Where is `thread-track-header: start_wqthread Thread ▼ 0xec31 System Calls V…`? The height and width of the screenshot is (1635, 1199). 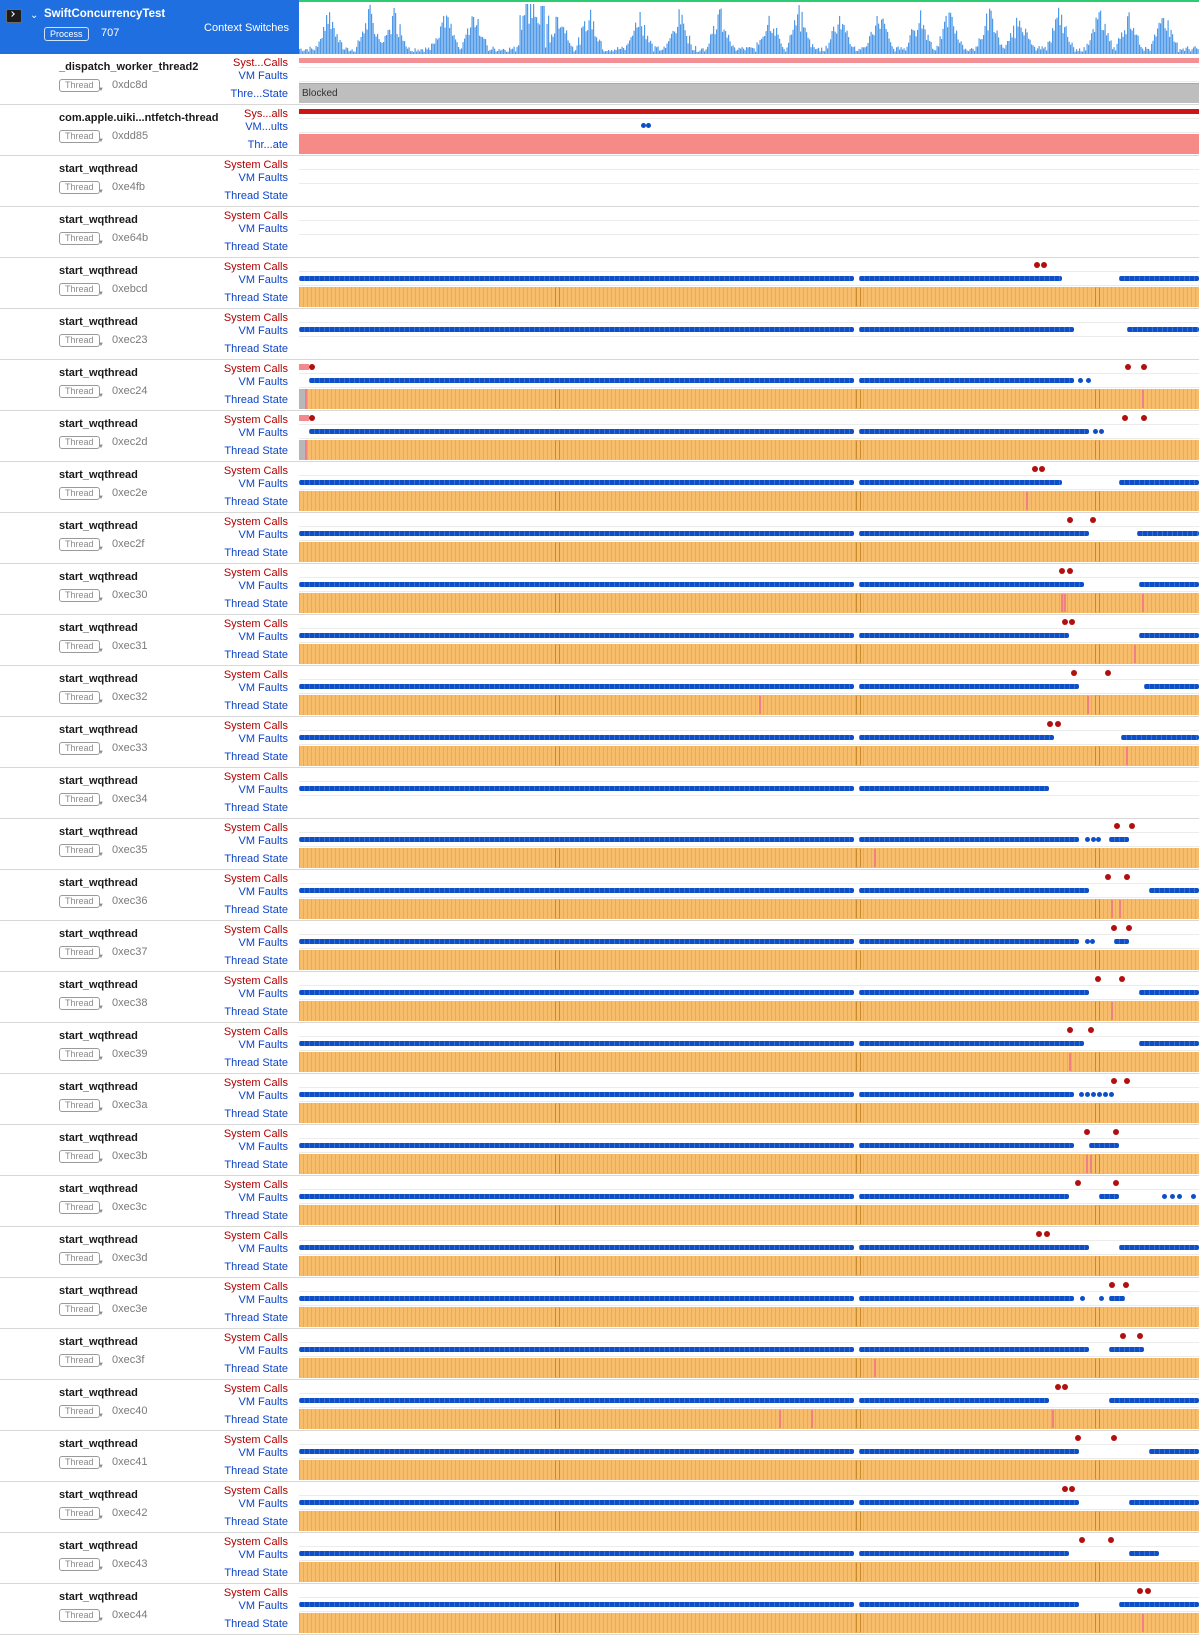
thread-track-header: start_wqthread Thread ▼ 0xec31 System Calls V… is located at coordinates (149, 640).